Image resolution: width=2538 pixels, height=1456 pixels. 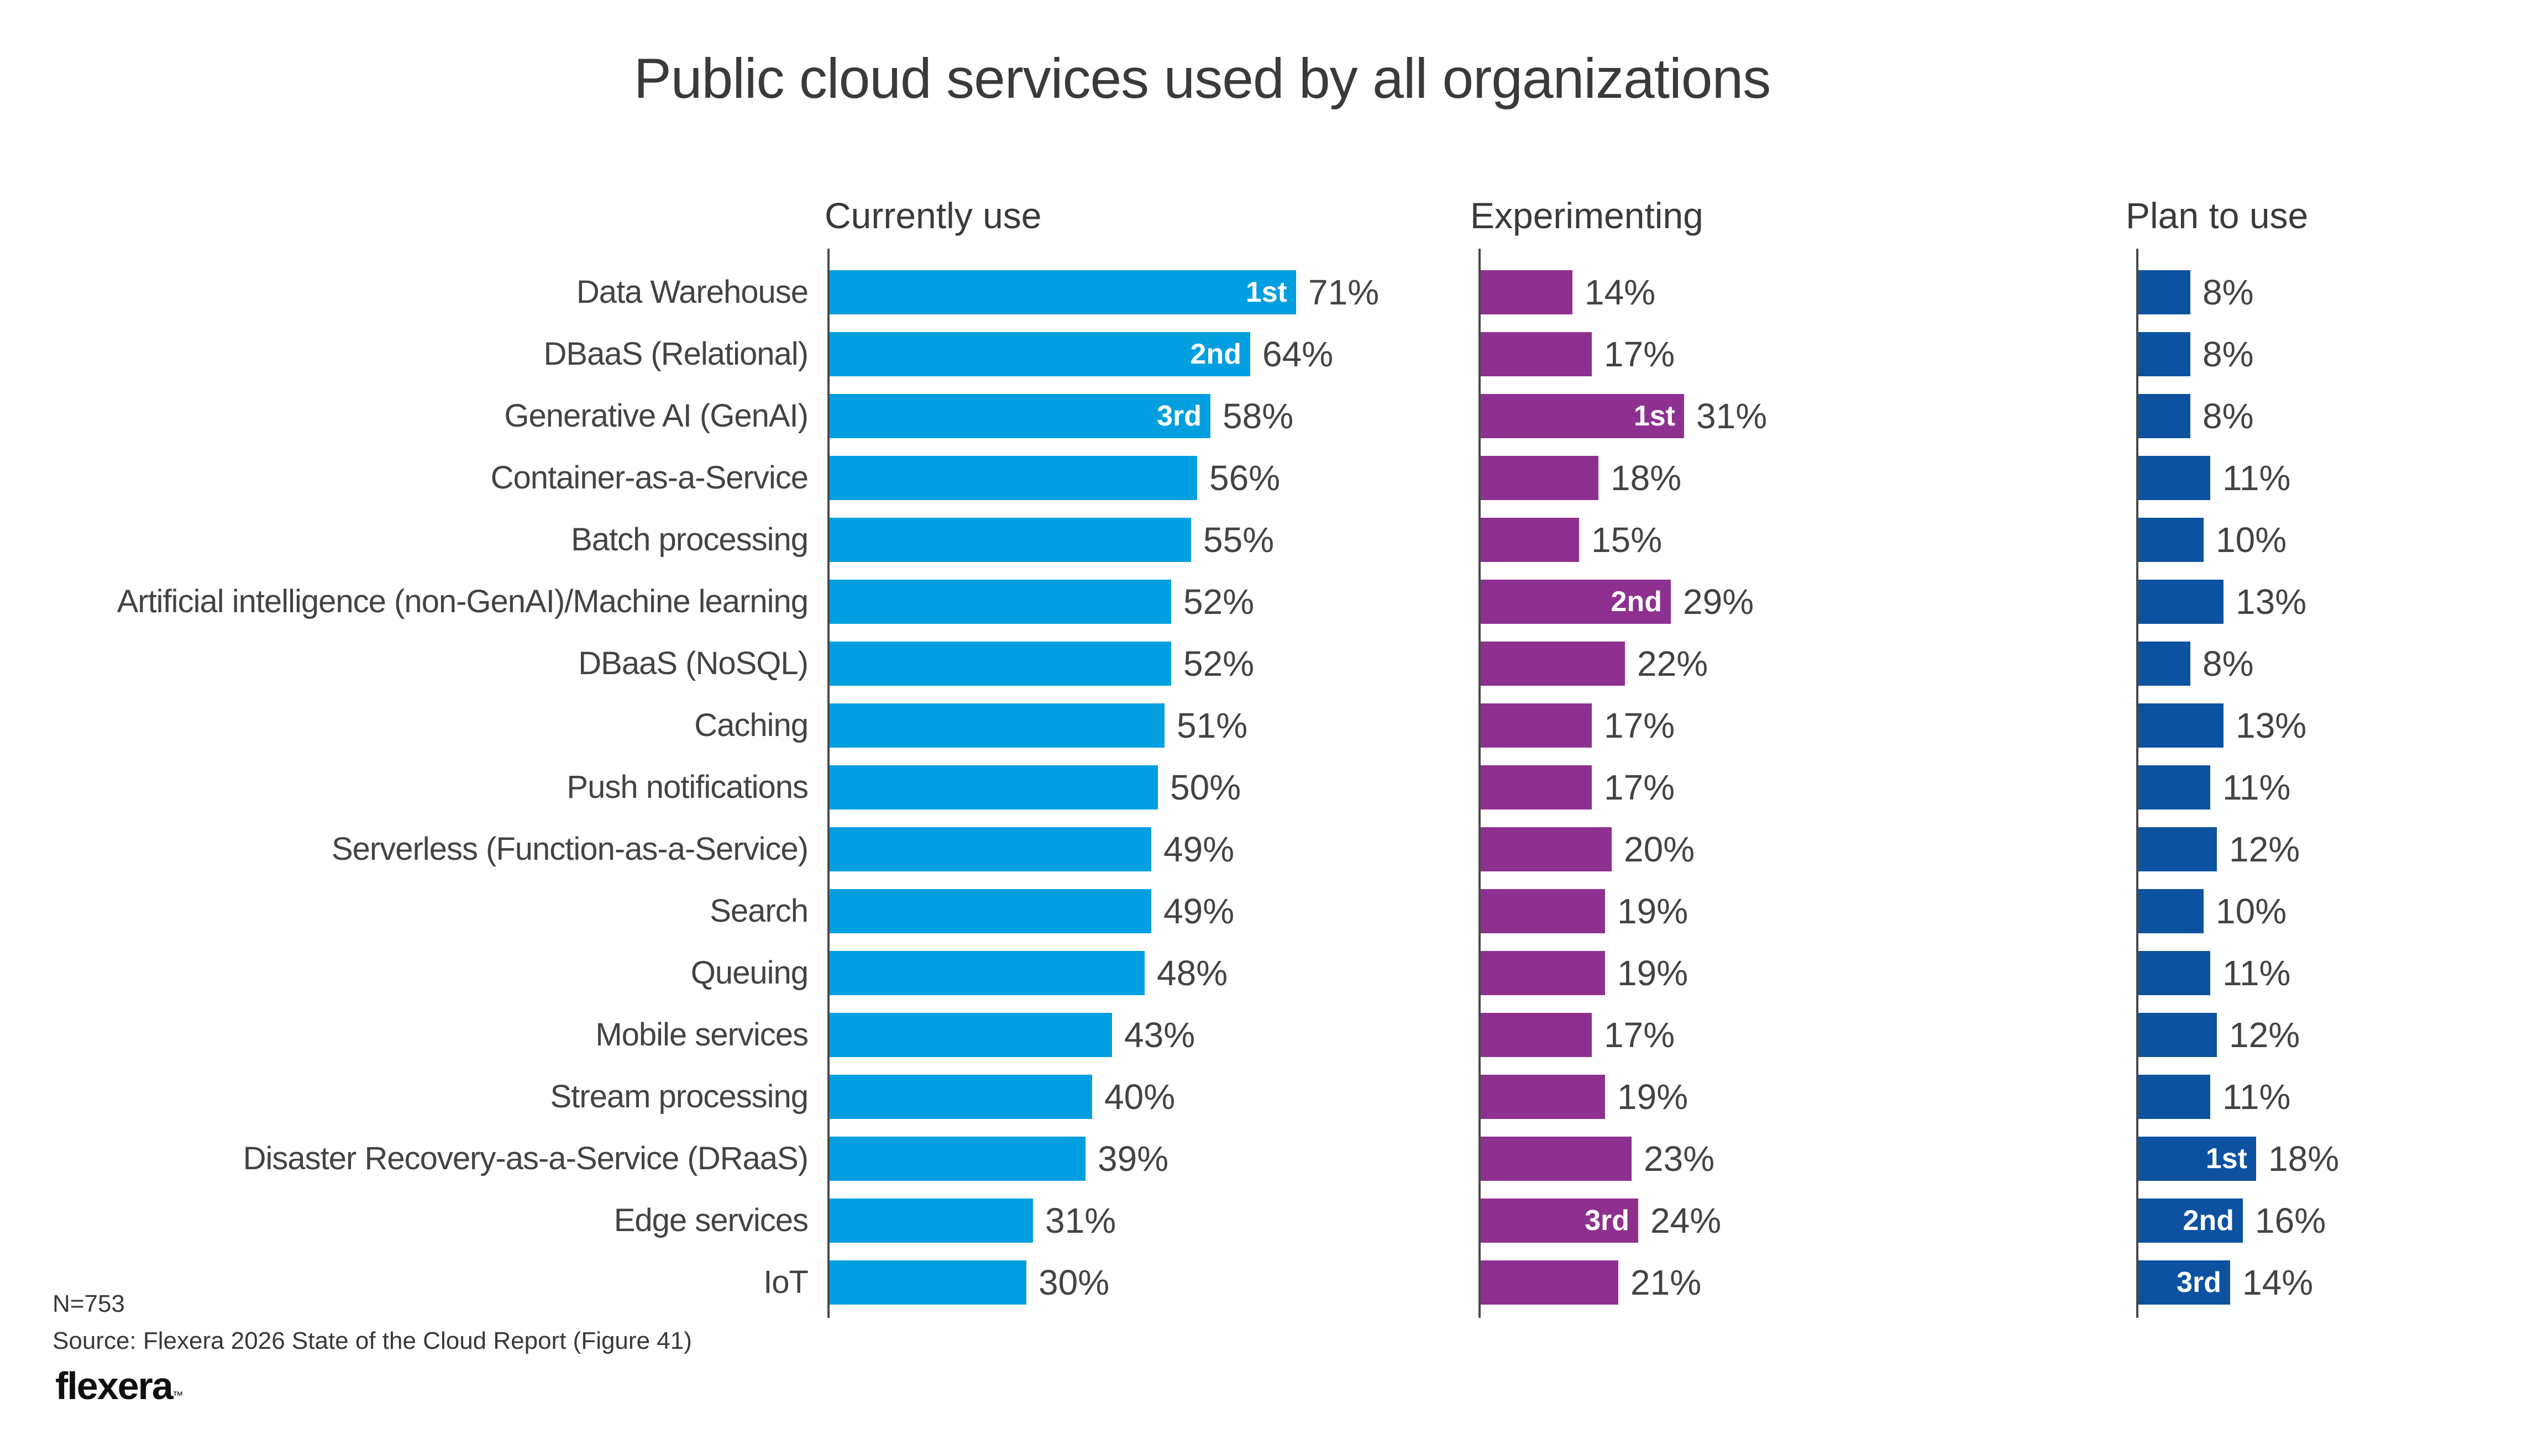 I want to click on category-label: Stream processing, so click(x=679, y=1097).